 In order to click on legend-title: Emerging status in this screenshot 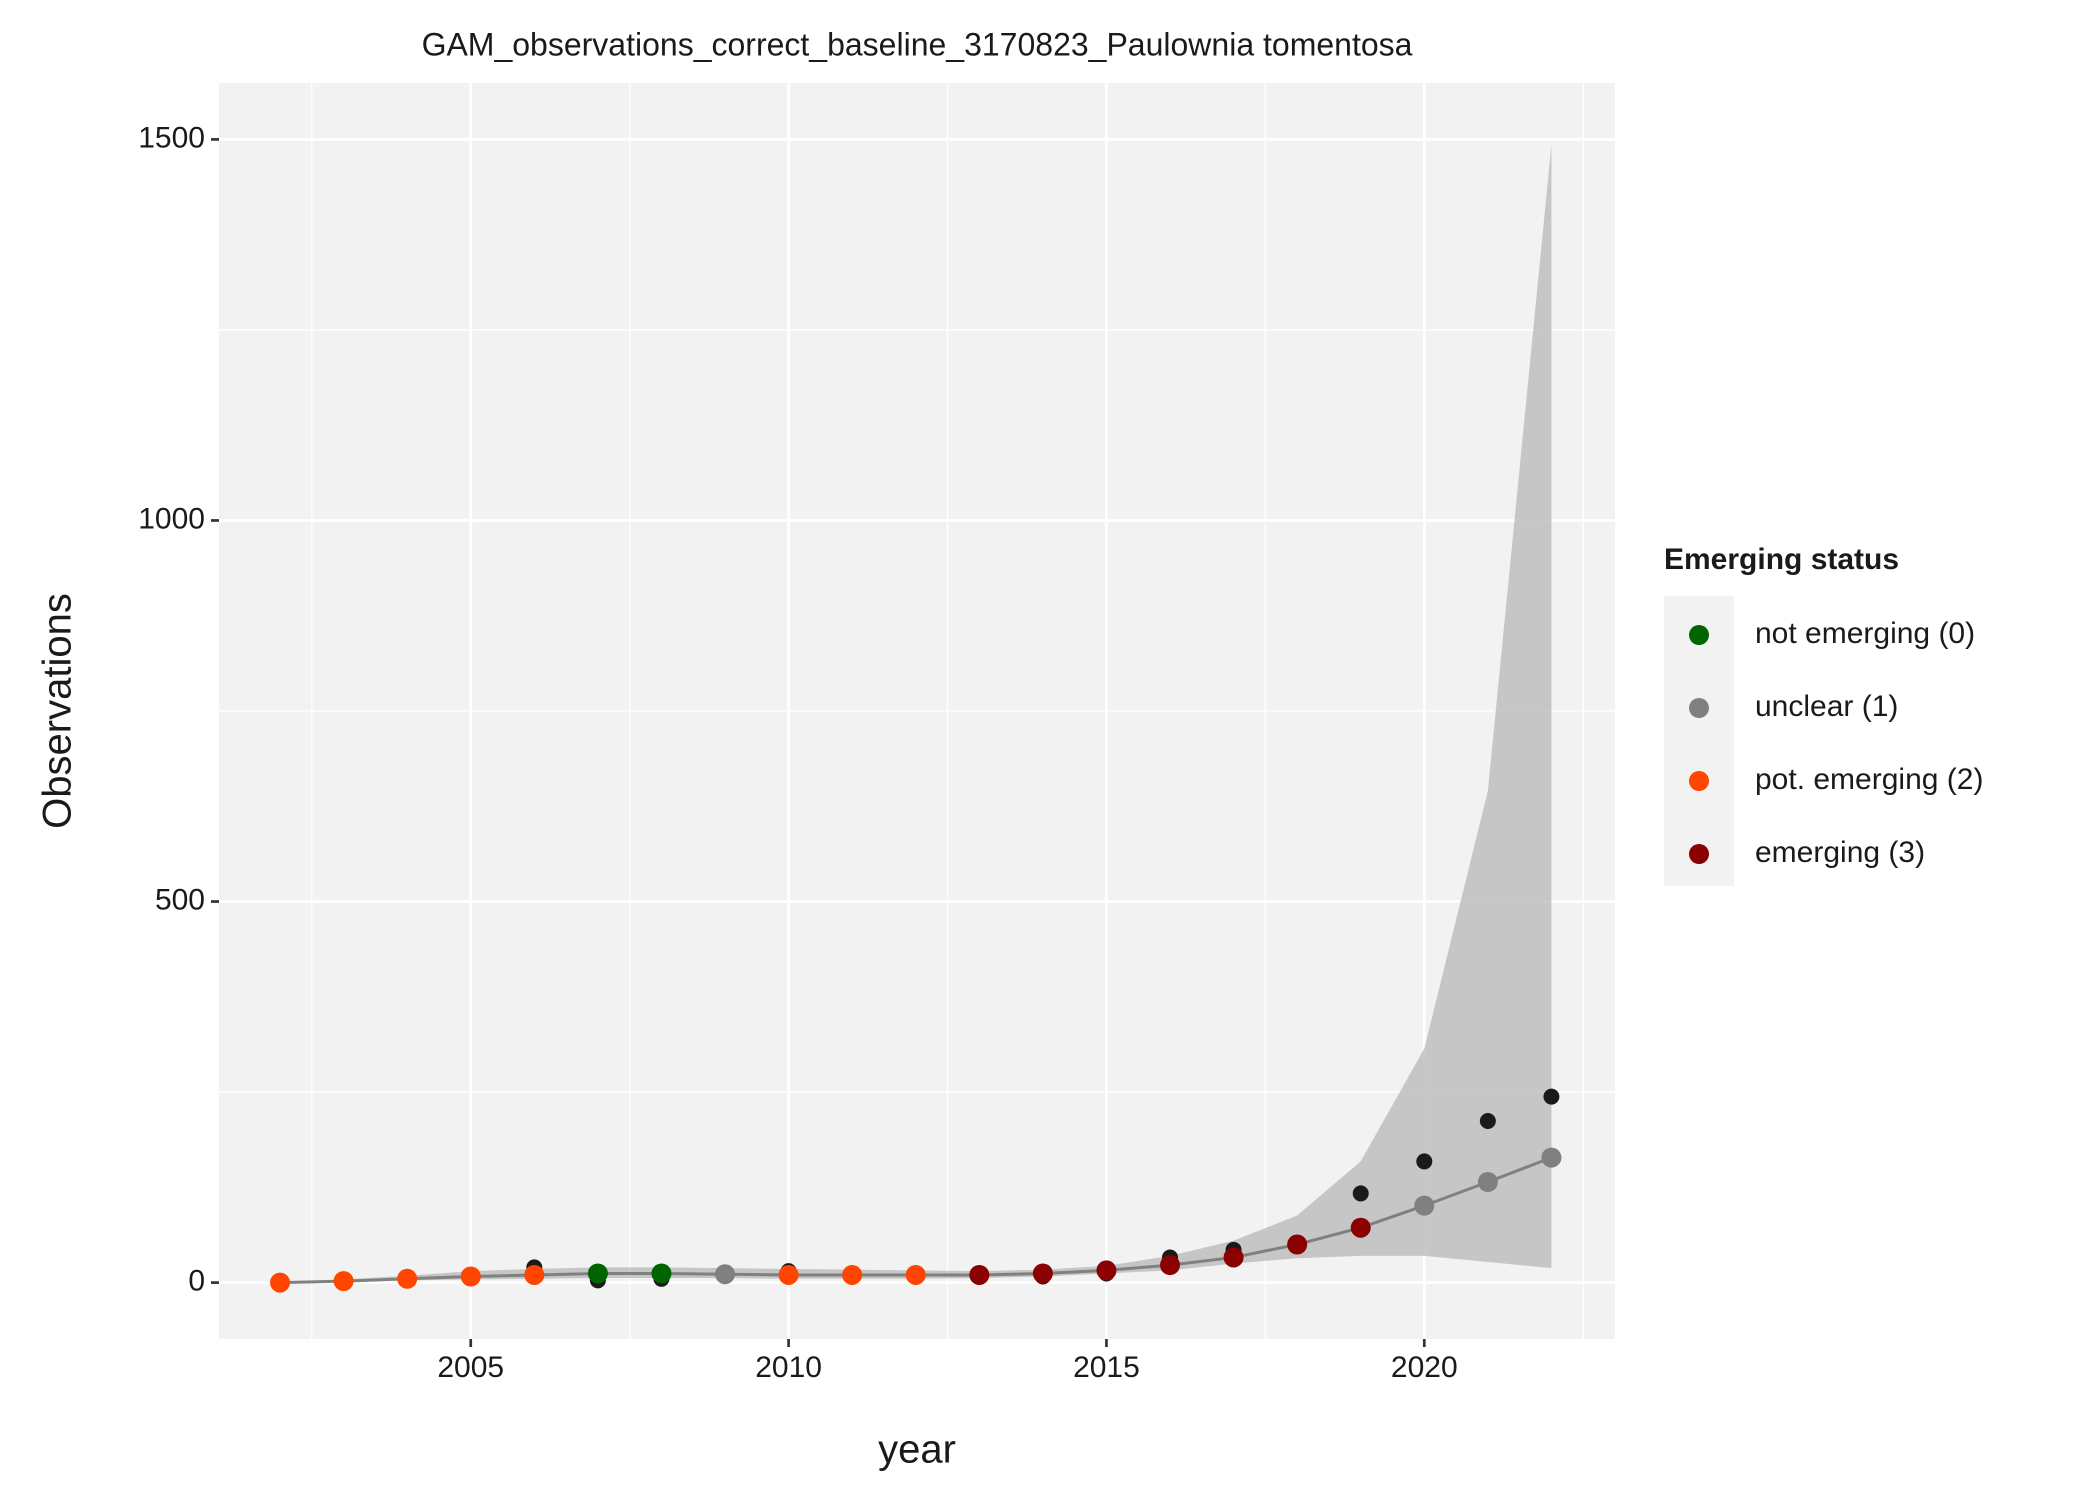, I will do `click(1781, 559)`.